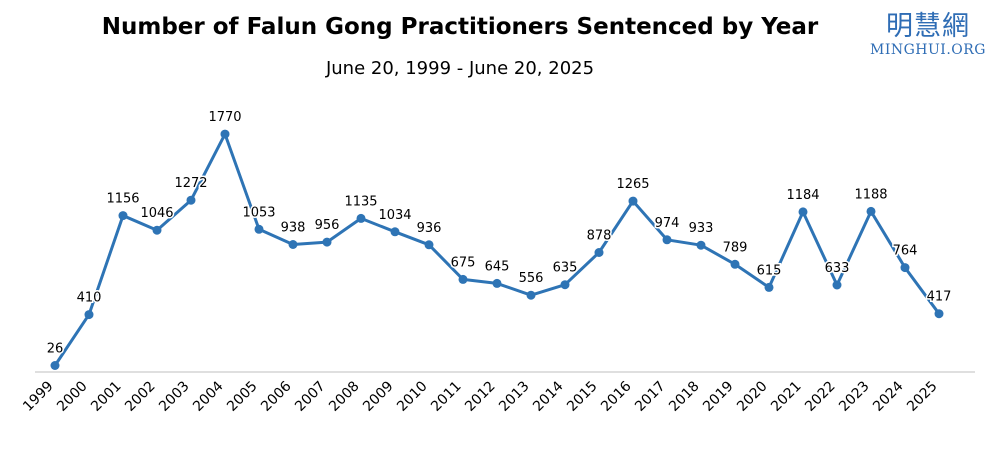  What do you see at coordinates (360, 201) in the screenshot?
I see `data-label: 1135` at bounding box center [360, 201].